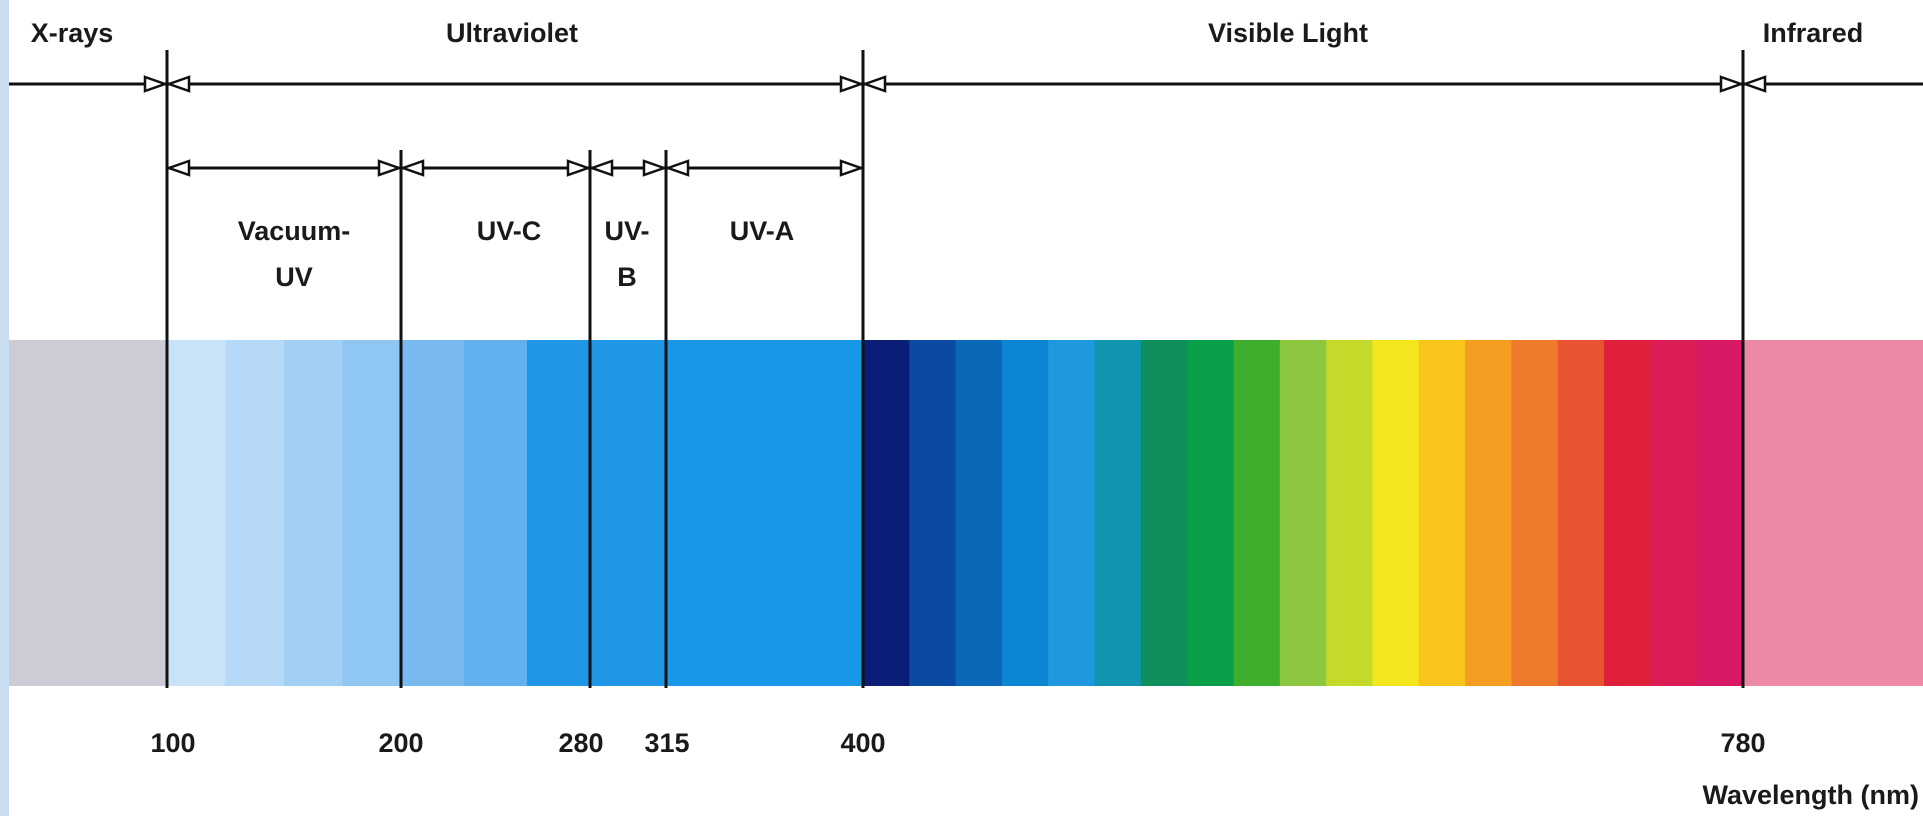 This screenshot has width=1923, height=816. I want to click on region-label-visible-light: Visible Light, so click(1288, 33).